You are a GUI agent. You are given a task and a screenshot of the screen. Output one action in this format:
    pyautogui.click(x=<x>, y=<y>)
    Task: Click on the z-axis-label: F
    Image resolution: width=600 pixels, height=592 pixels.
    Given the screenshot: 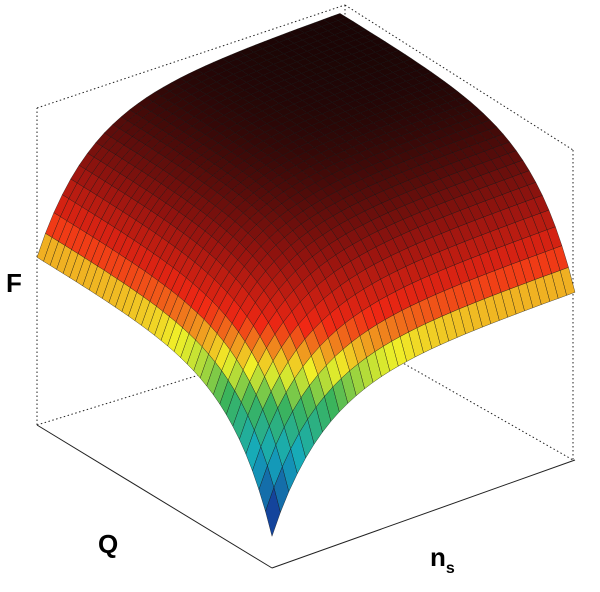 What is the action you would take?
    pyautogui.click(x=14, y=283)
    